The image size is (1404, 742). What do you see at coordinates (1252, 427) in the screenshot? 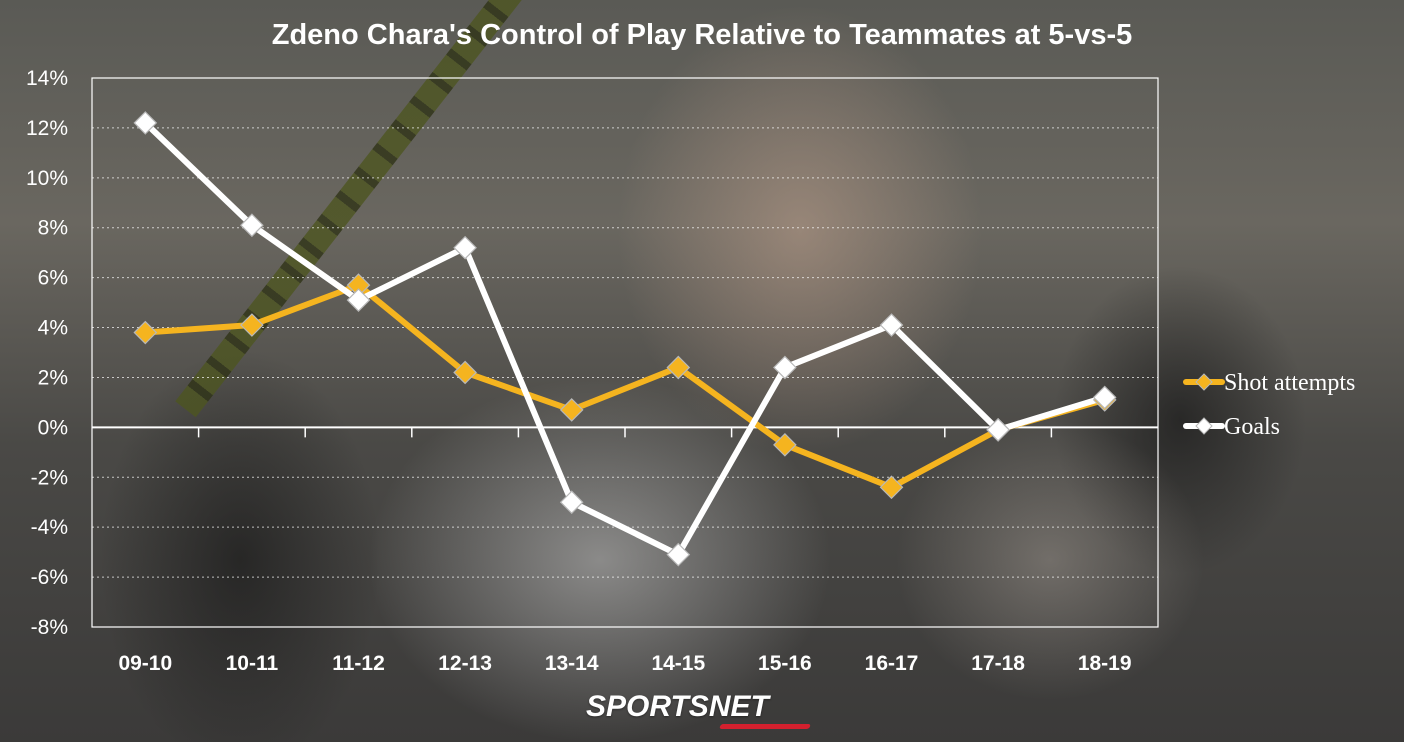
I see `legend-label: Goals` at bounding box center [1252, 427].